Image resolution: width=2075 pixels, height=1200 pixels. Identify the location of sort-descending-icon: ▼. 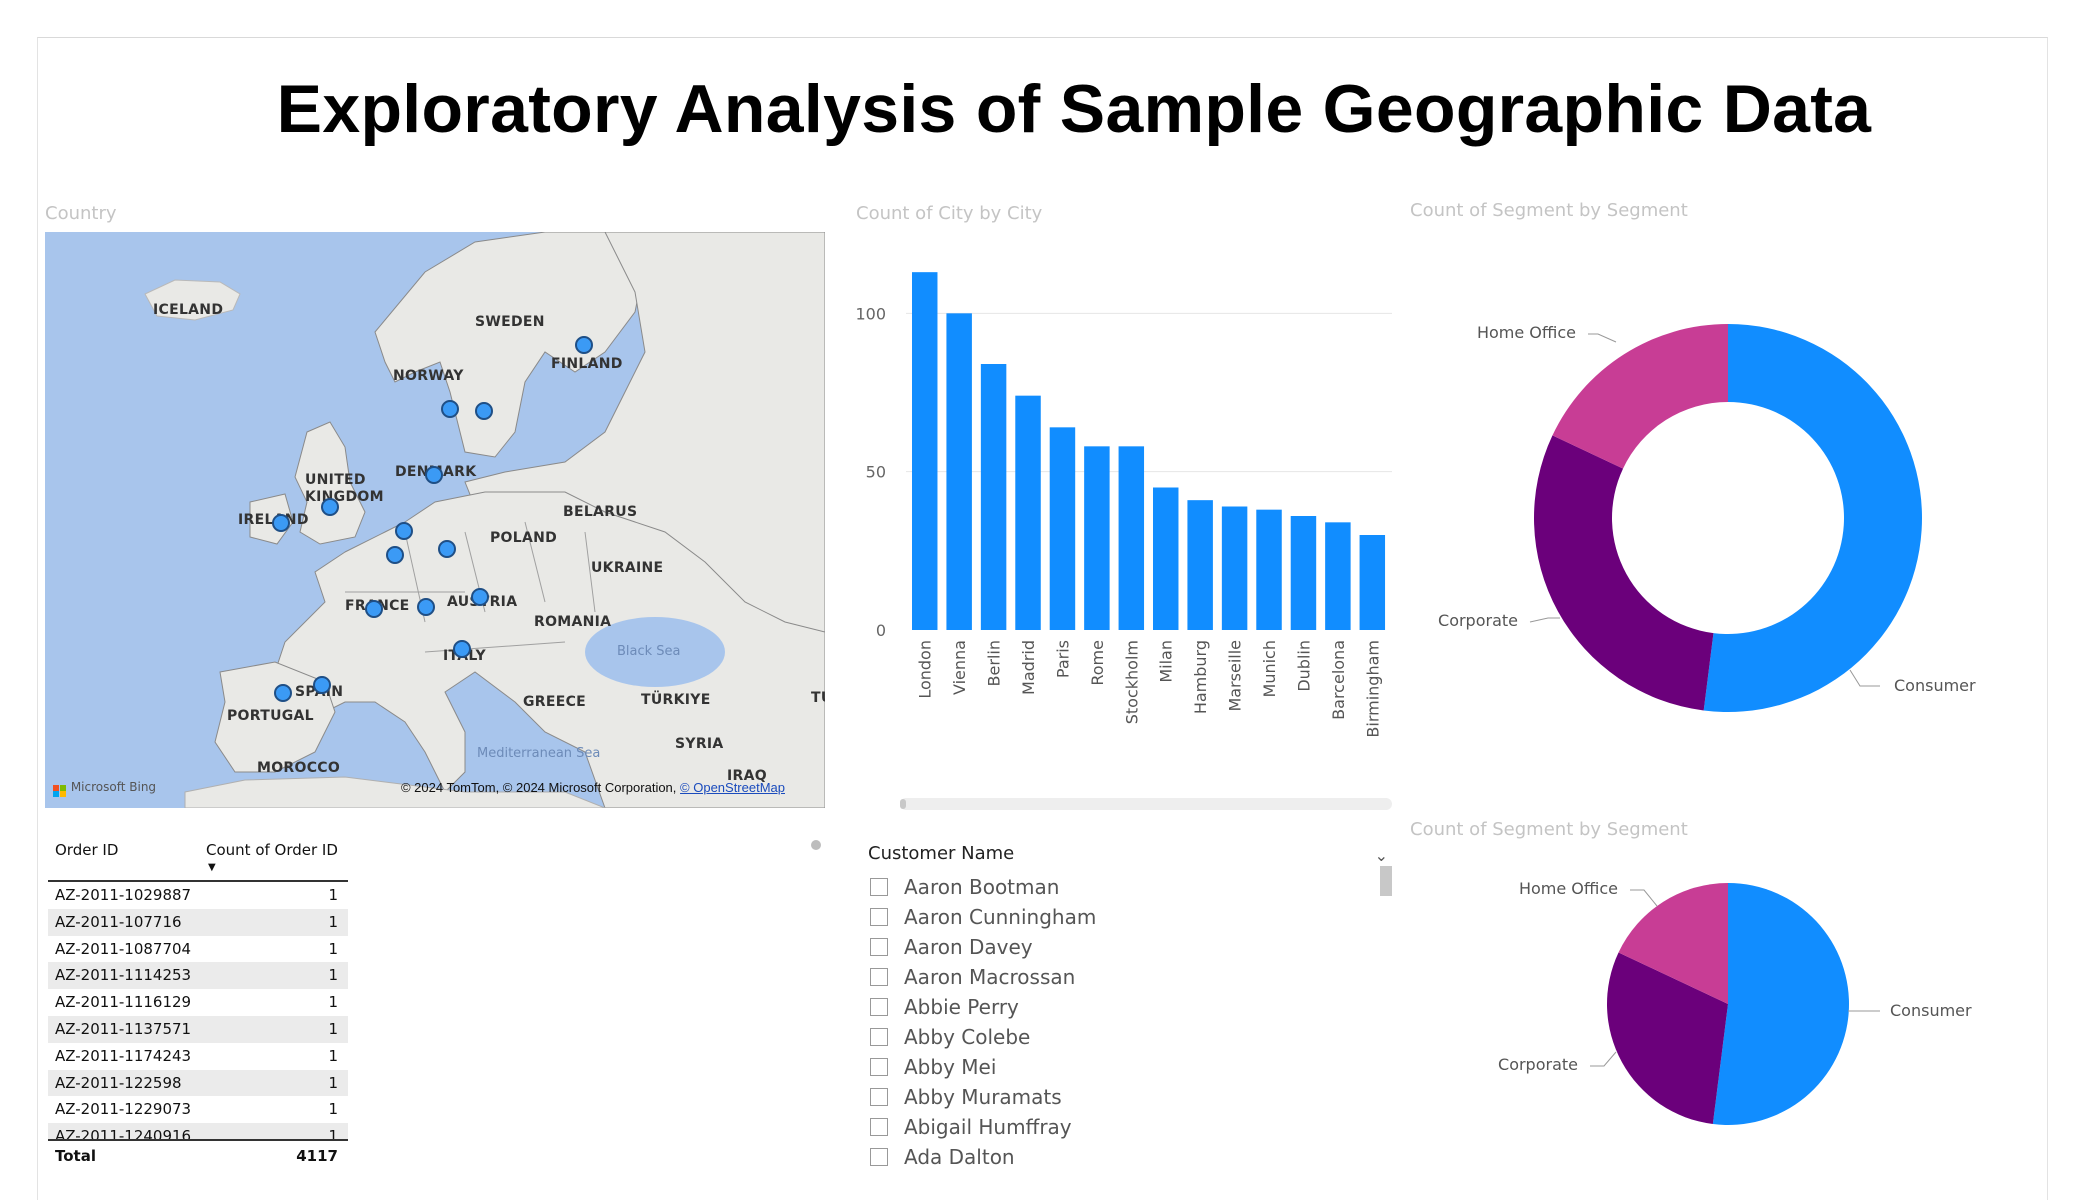
(212, 867).